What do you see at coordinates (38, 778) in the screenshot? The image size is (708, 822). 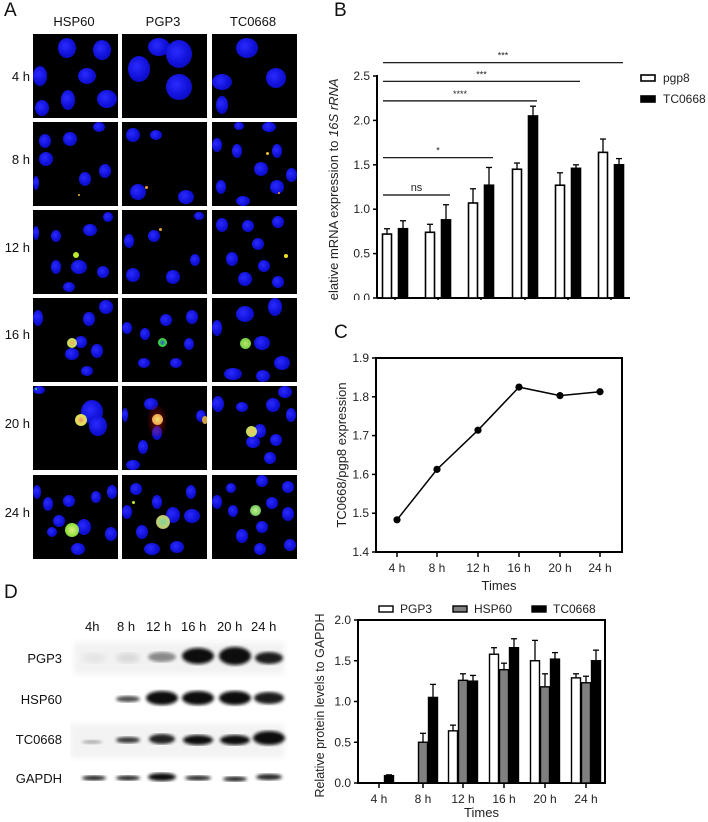 I see `blot-label-gapdh: GAPDH` at bounding box center [38, 778].